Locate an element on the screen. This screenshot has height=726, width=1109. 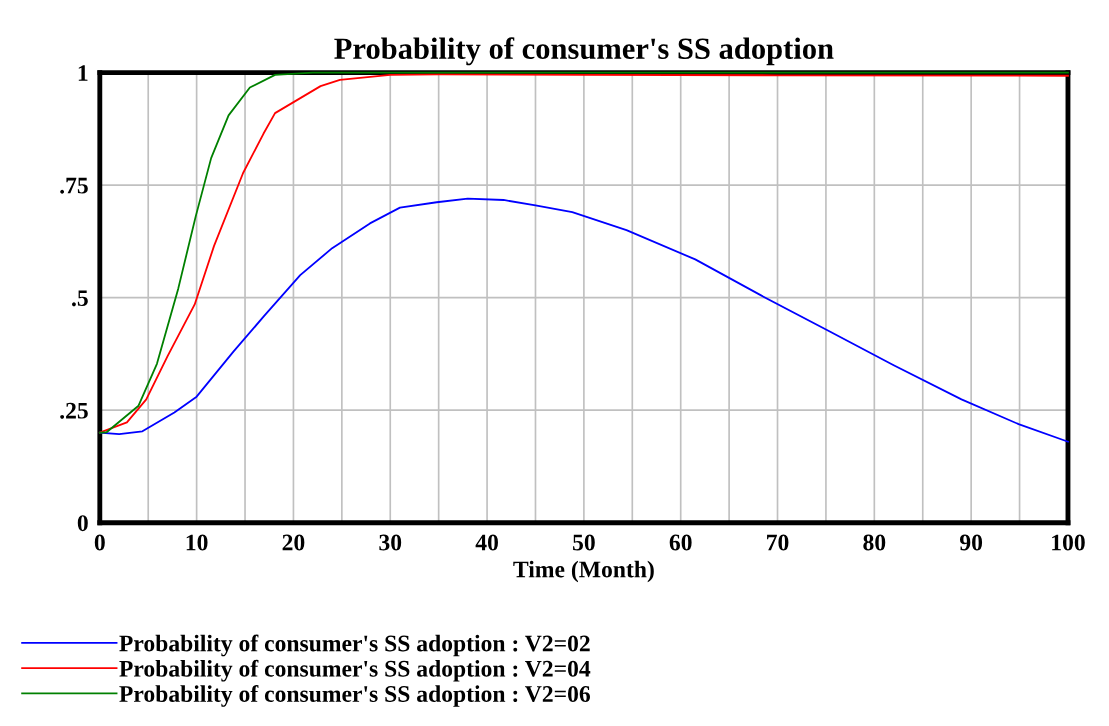
x-tick-label: 10 is located at coordinates (197, 542).